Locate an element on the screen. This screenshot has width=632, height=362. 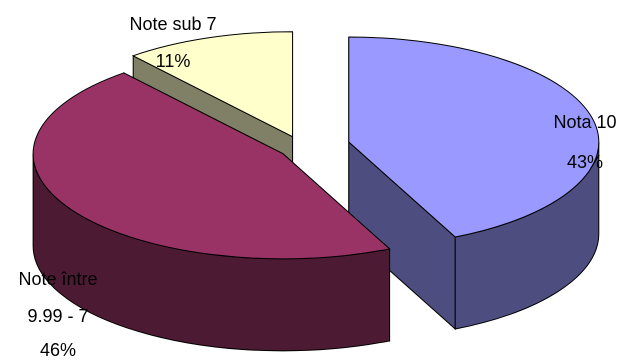
slice-label-sub-7-percent: 11% is located at coordinates (173, 61).